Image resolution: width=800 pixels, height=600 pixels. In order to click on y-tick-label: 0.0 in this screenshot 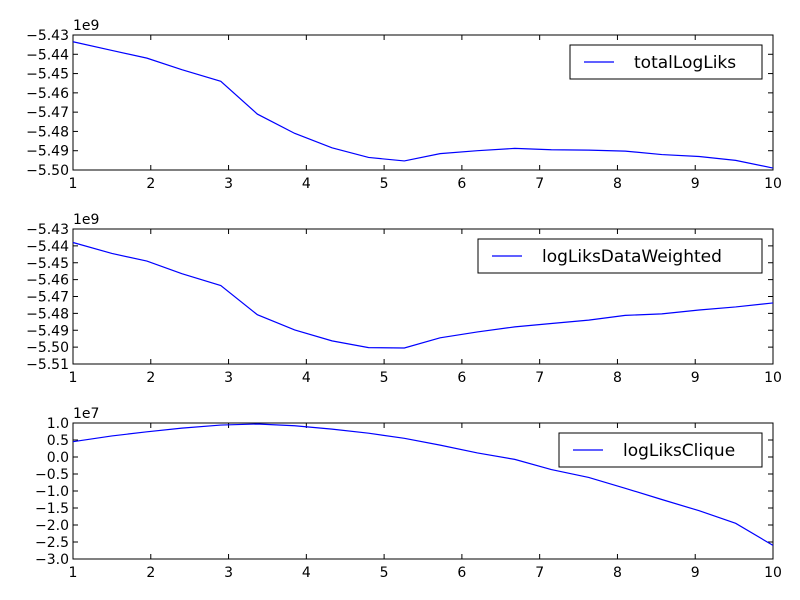, I will do `click(58, 458)`.